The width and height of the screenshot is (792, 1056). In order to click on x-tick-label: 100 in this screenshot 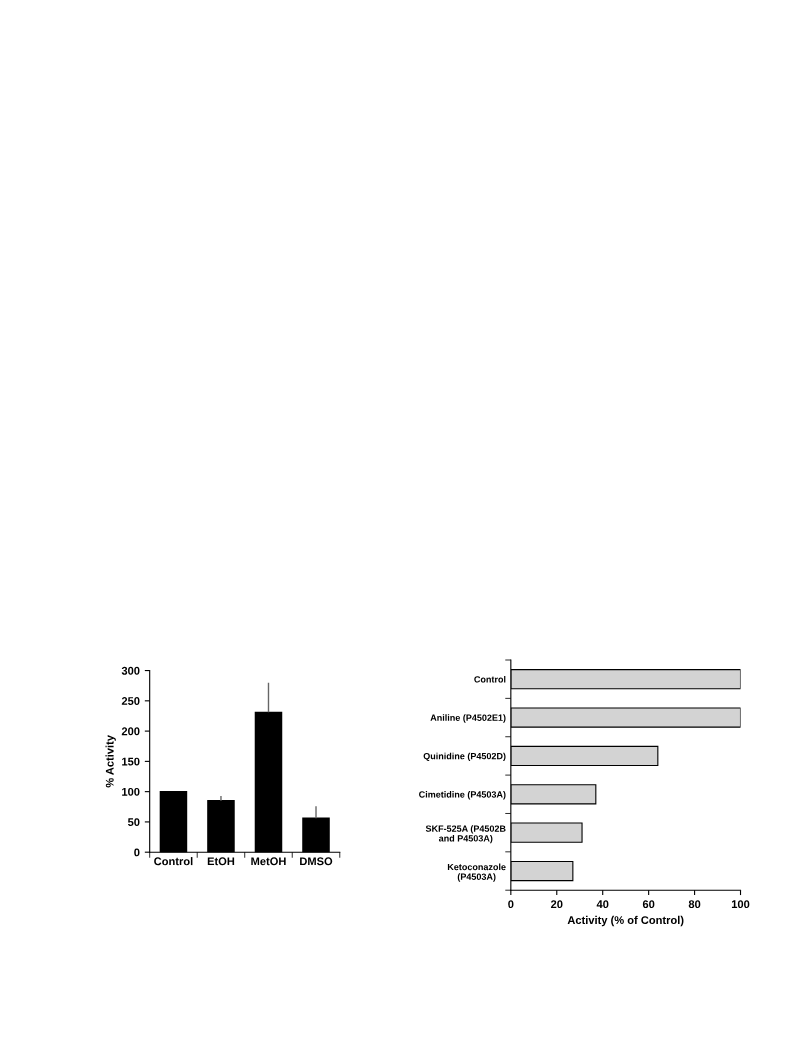, I will do `click(740, 904)`.